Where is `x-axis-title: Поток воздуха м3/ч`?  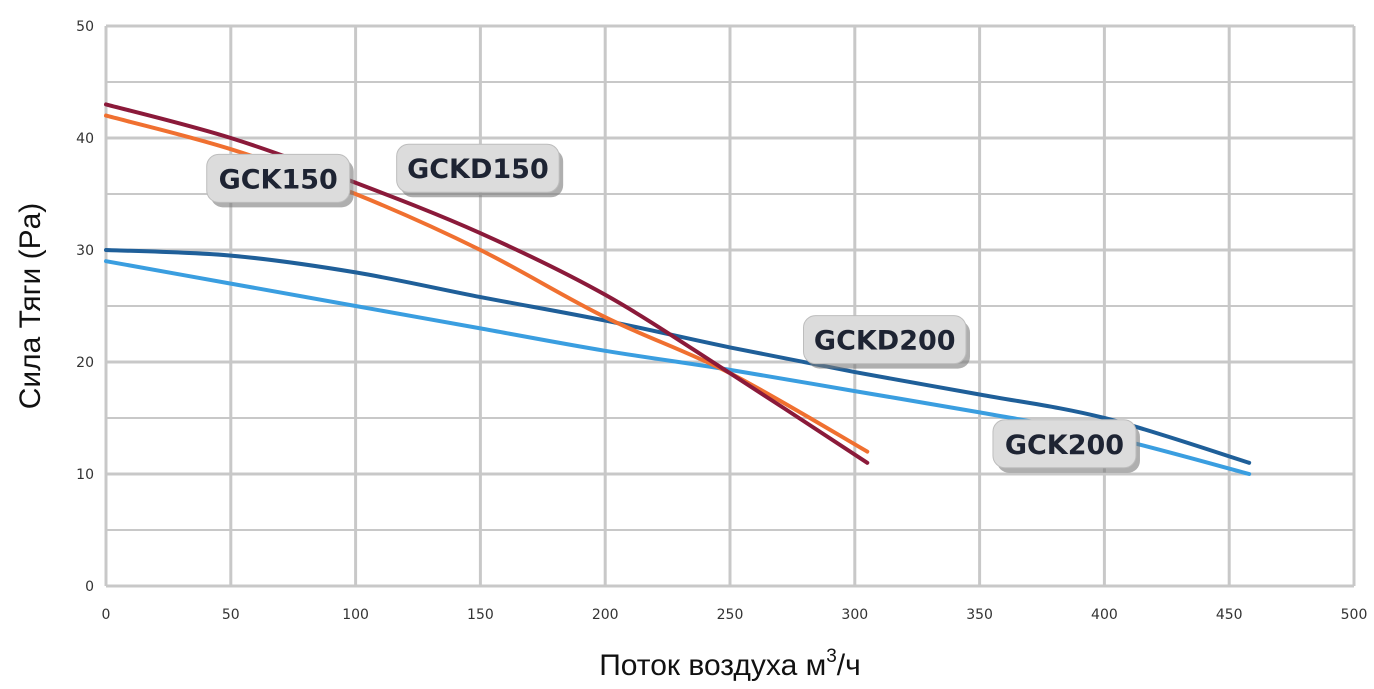
x-axis-title: Поток воздуха м3/ч is located at coordinates (730, 664).